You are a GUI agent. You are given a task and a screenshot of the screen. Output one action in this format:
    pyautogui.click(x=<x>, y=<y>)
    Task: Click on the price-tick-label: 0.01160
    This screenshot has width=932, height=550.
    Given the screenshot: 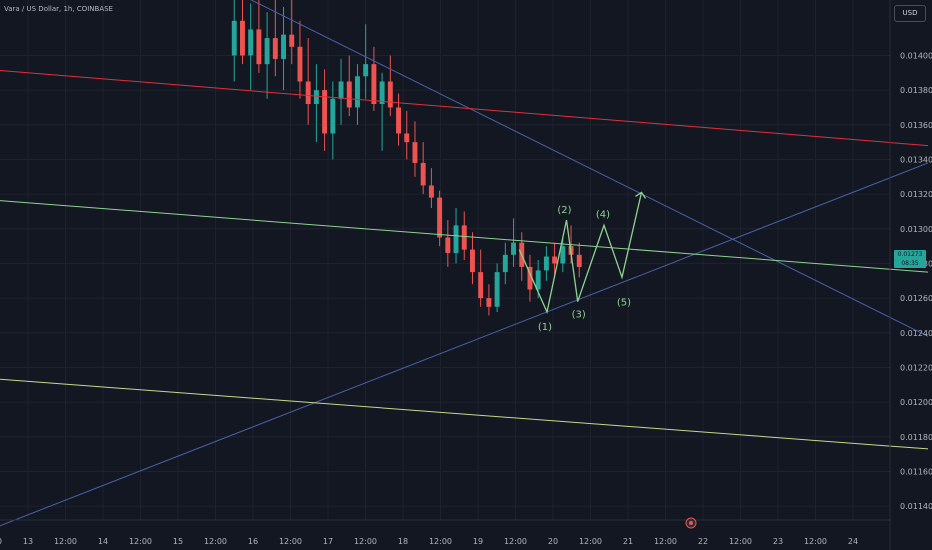 What is the action you would take?
    pyautogui.click(x=916, y=471)
    